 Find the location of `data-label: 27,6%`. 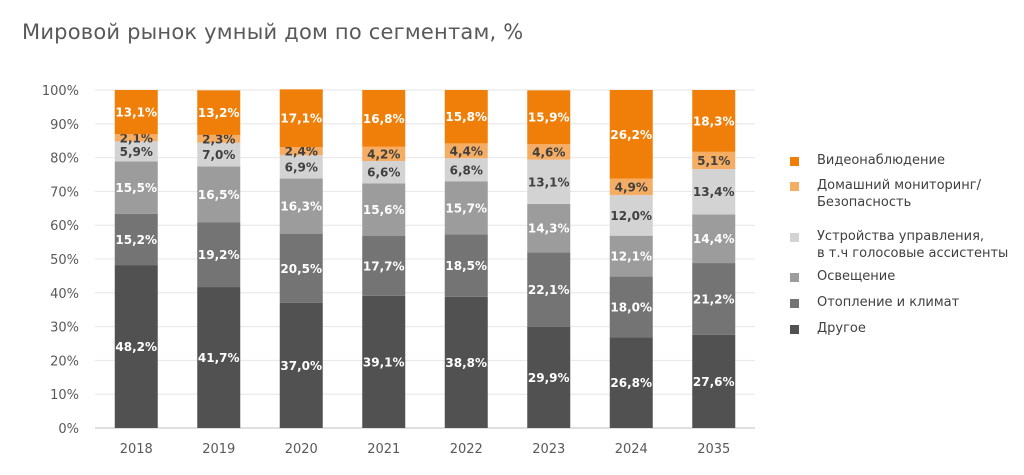

data-label: 27,6% is located at coordinates (714, 382).